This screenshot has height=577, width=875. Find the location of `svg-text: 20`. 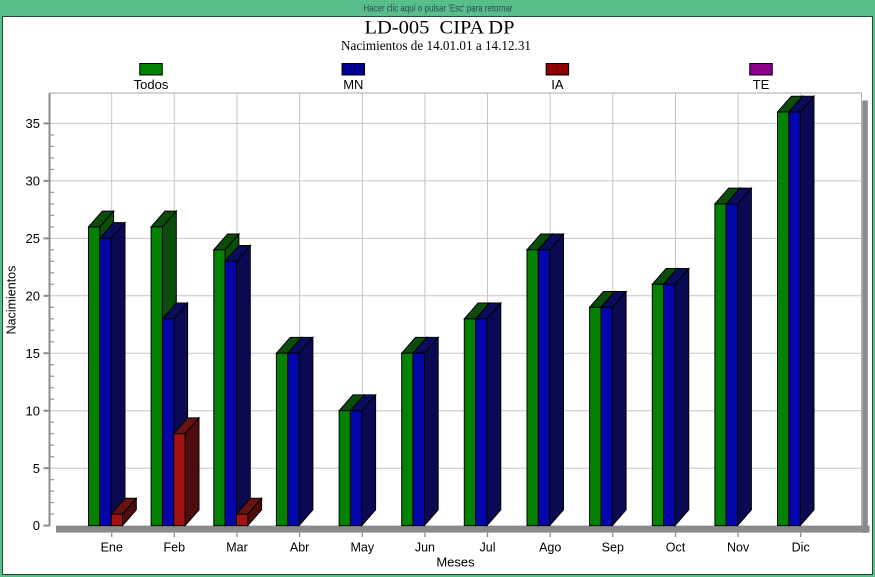

svg-text: 20 is located at coordinates (33, 295).